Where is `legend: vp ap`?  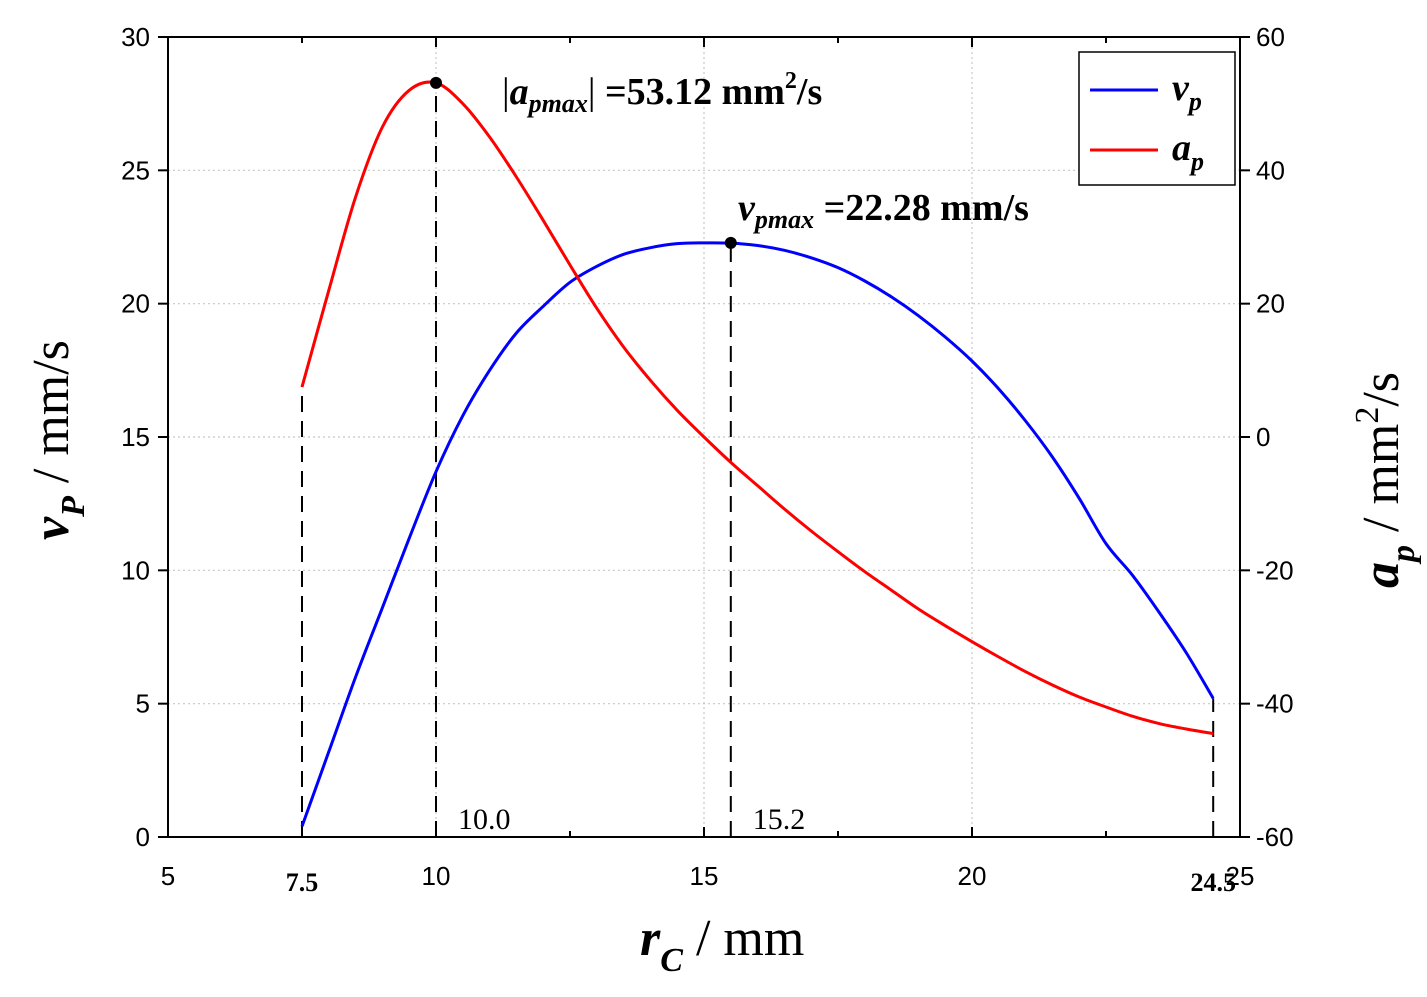 legend: vp ap is located at coordinates (1157, 118).